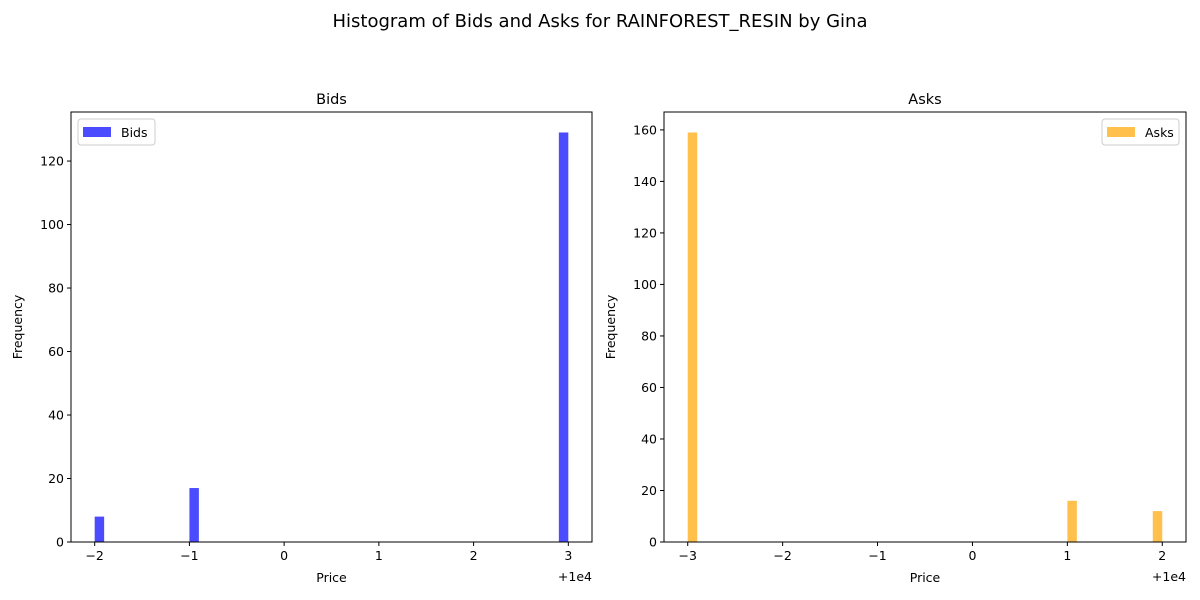  Describe the element at coordinates (474, 555) in the screenshot. I see `bids-xtick-label: 2` at that location.